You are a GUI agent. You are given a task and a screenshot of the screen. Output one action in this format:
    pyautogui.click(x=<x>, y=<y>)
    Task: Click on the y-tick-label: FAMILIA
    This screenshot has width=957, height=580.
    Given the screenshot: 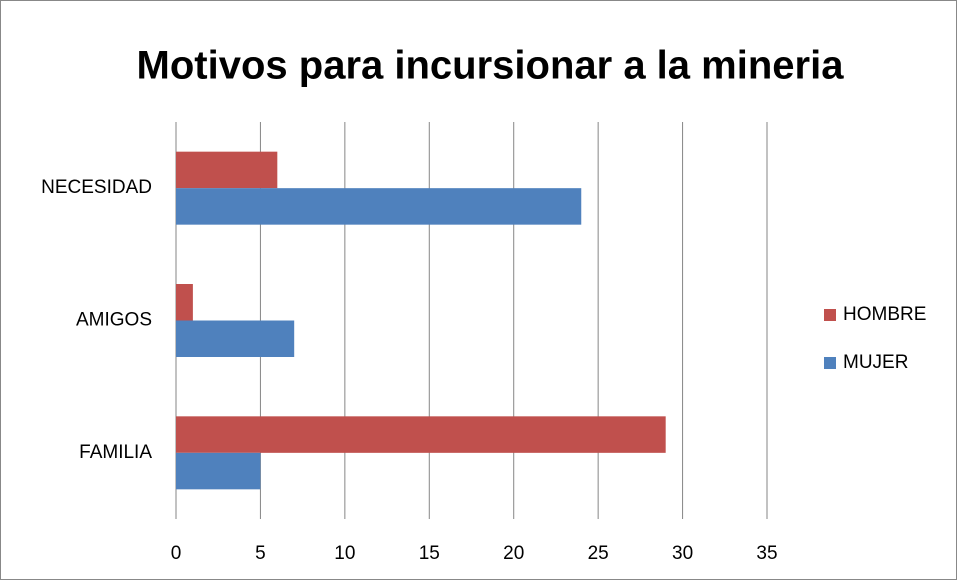 What is the action you would take?
    pyautogui.click(x=115, y=452)
    